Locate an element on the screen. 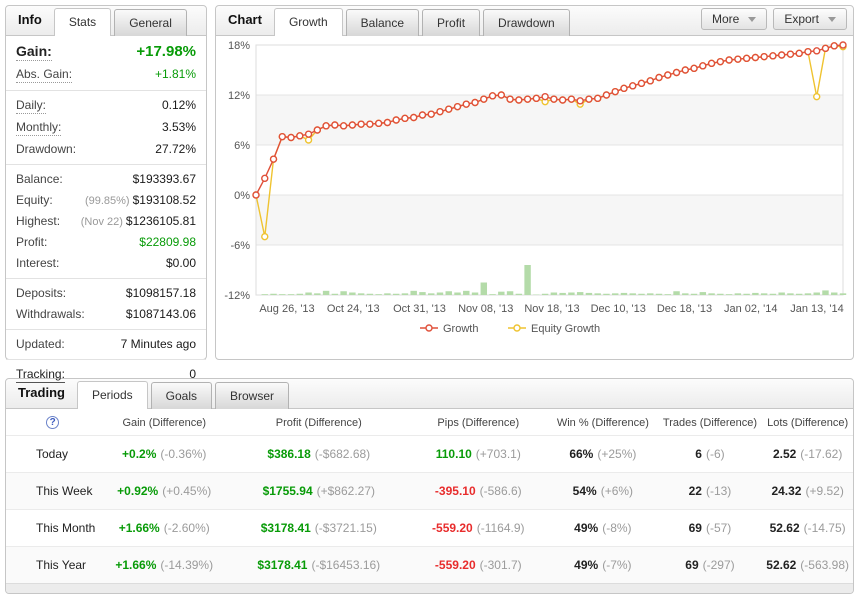  table-footer is located at coordinates (429, 588).